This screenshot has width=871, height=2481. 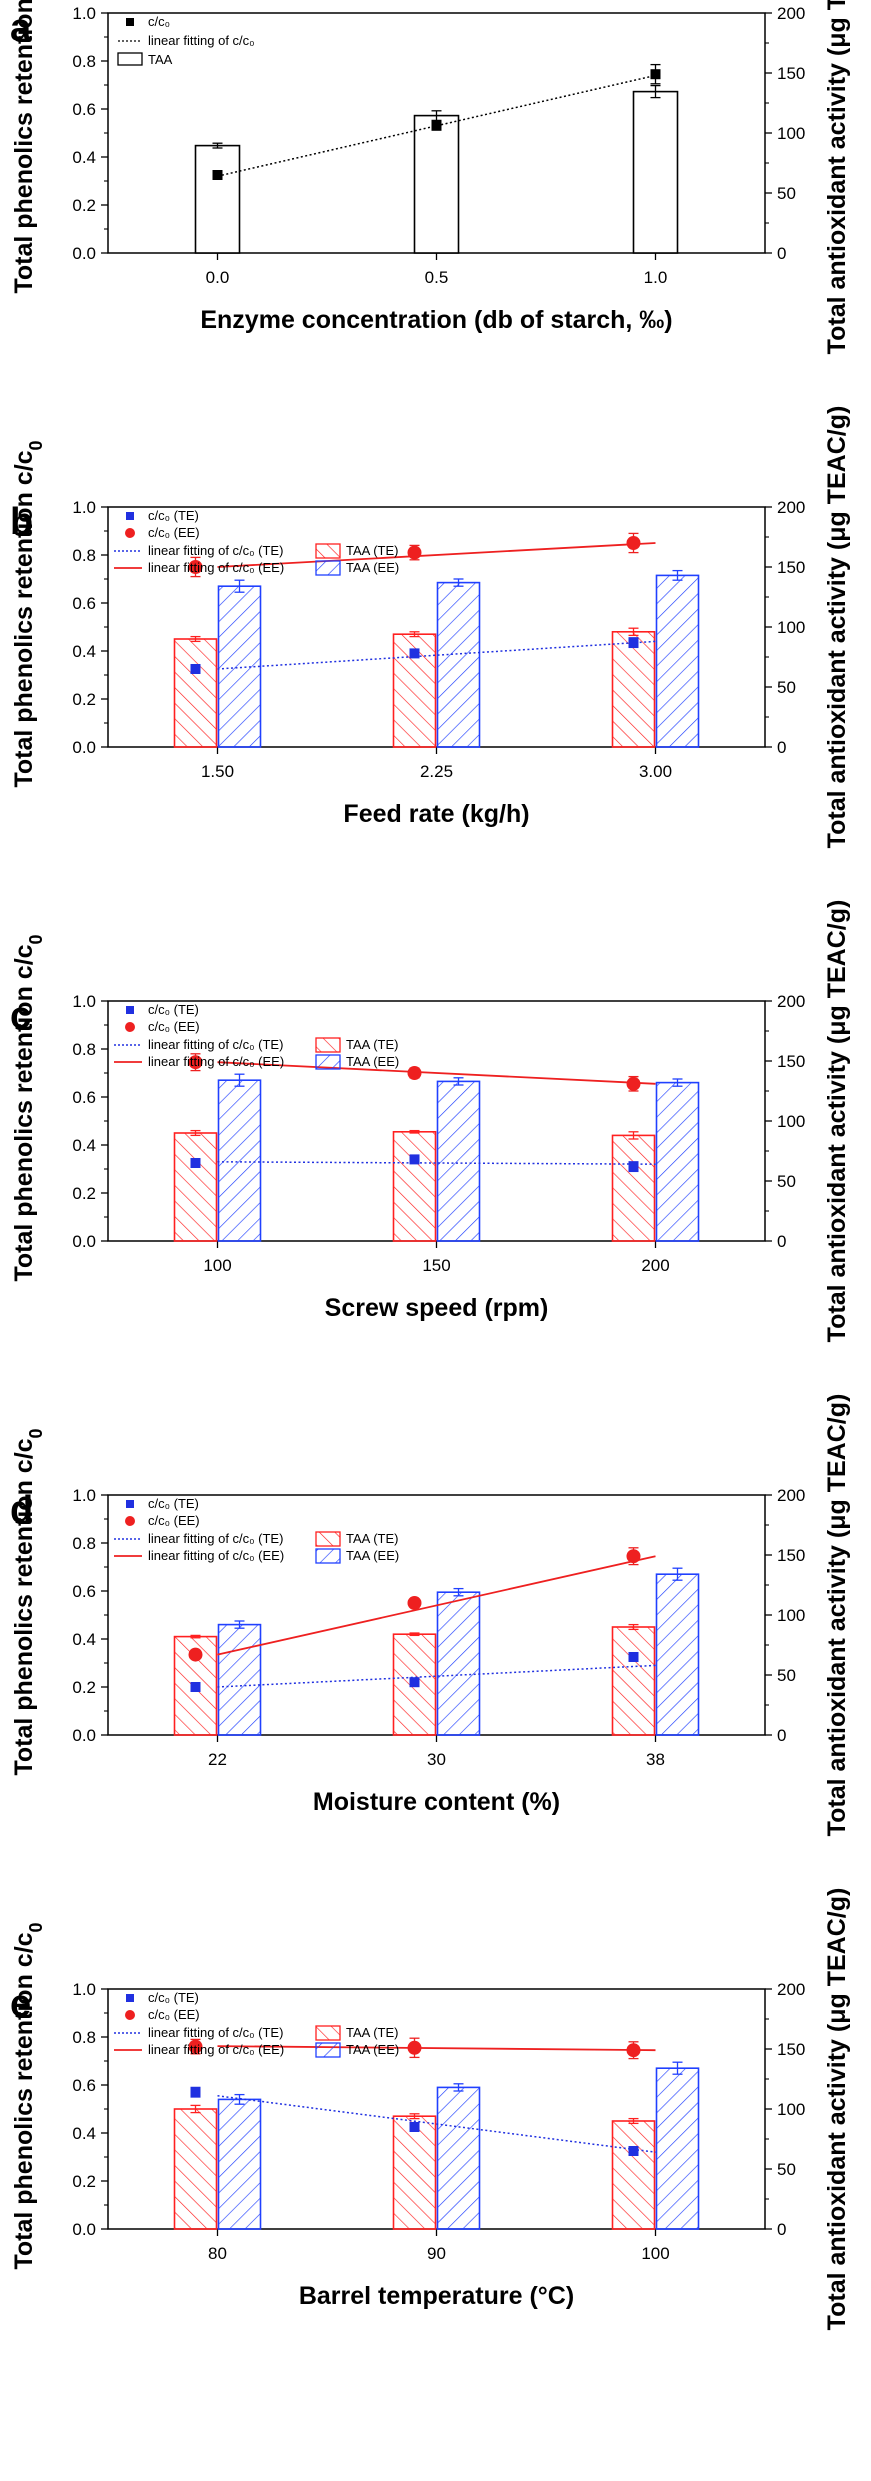 What do you see at coordinates (215, 2032) in the screenshot?
I see `legend-label: linear fitting of c/c₀ (TE)` at bounding box center [215, 2032].